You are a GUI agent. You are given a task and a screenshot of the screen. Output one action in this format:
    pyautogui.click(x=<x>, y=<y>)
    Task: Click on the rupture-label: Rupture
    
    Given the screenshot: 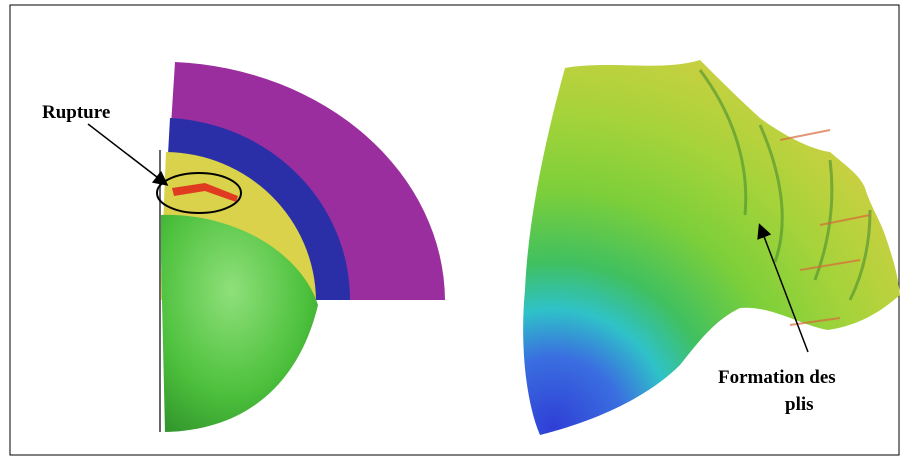 What is the action you would take?
    pyautogui.click(x=76, y=112)
    